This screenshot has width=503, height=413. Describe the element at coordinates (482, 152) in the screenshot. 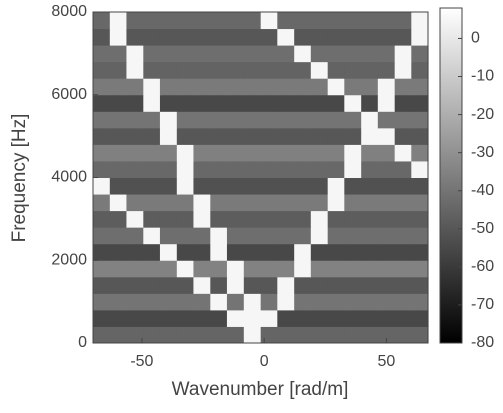

I see `colorbar-tick-label: -30` at that location.